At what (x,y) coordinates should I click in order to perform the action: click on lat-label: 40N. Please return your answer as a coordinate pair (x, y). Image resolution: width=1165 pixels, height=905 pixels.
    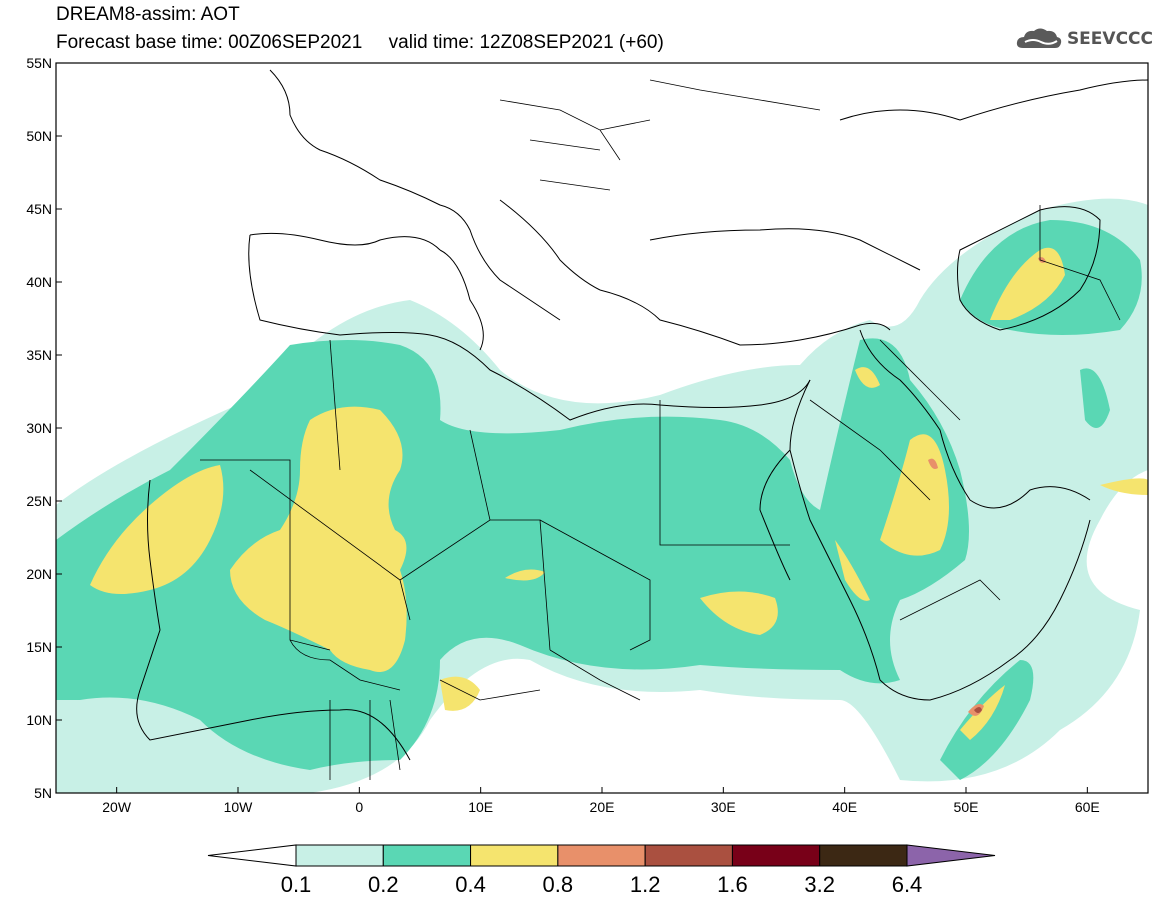
    Looking at the image, I should click on (39, 282).